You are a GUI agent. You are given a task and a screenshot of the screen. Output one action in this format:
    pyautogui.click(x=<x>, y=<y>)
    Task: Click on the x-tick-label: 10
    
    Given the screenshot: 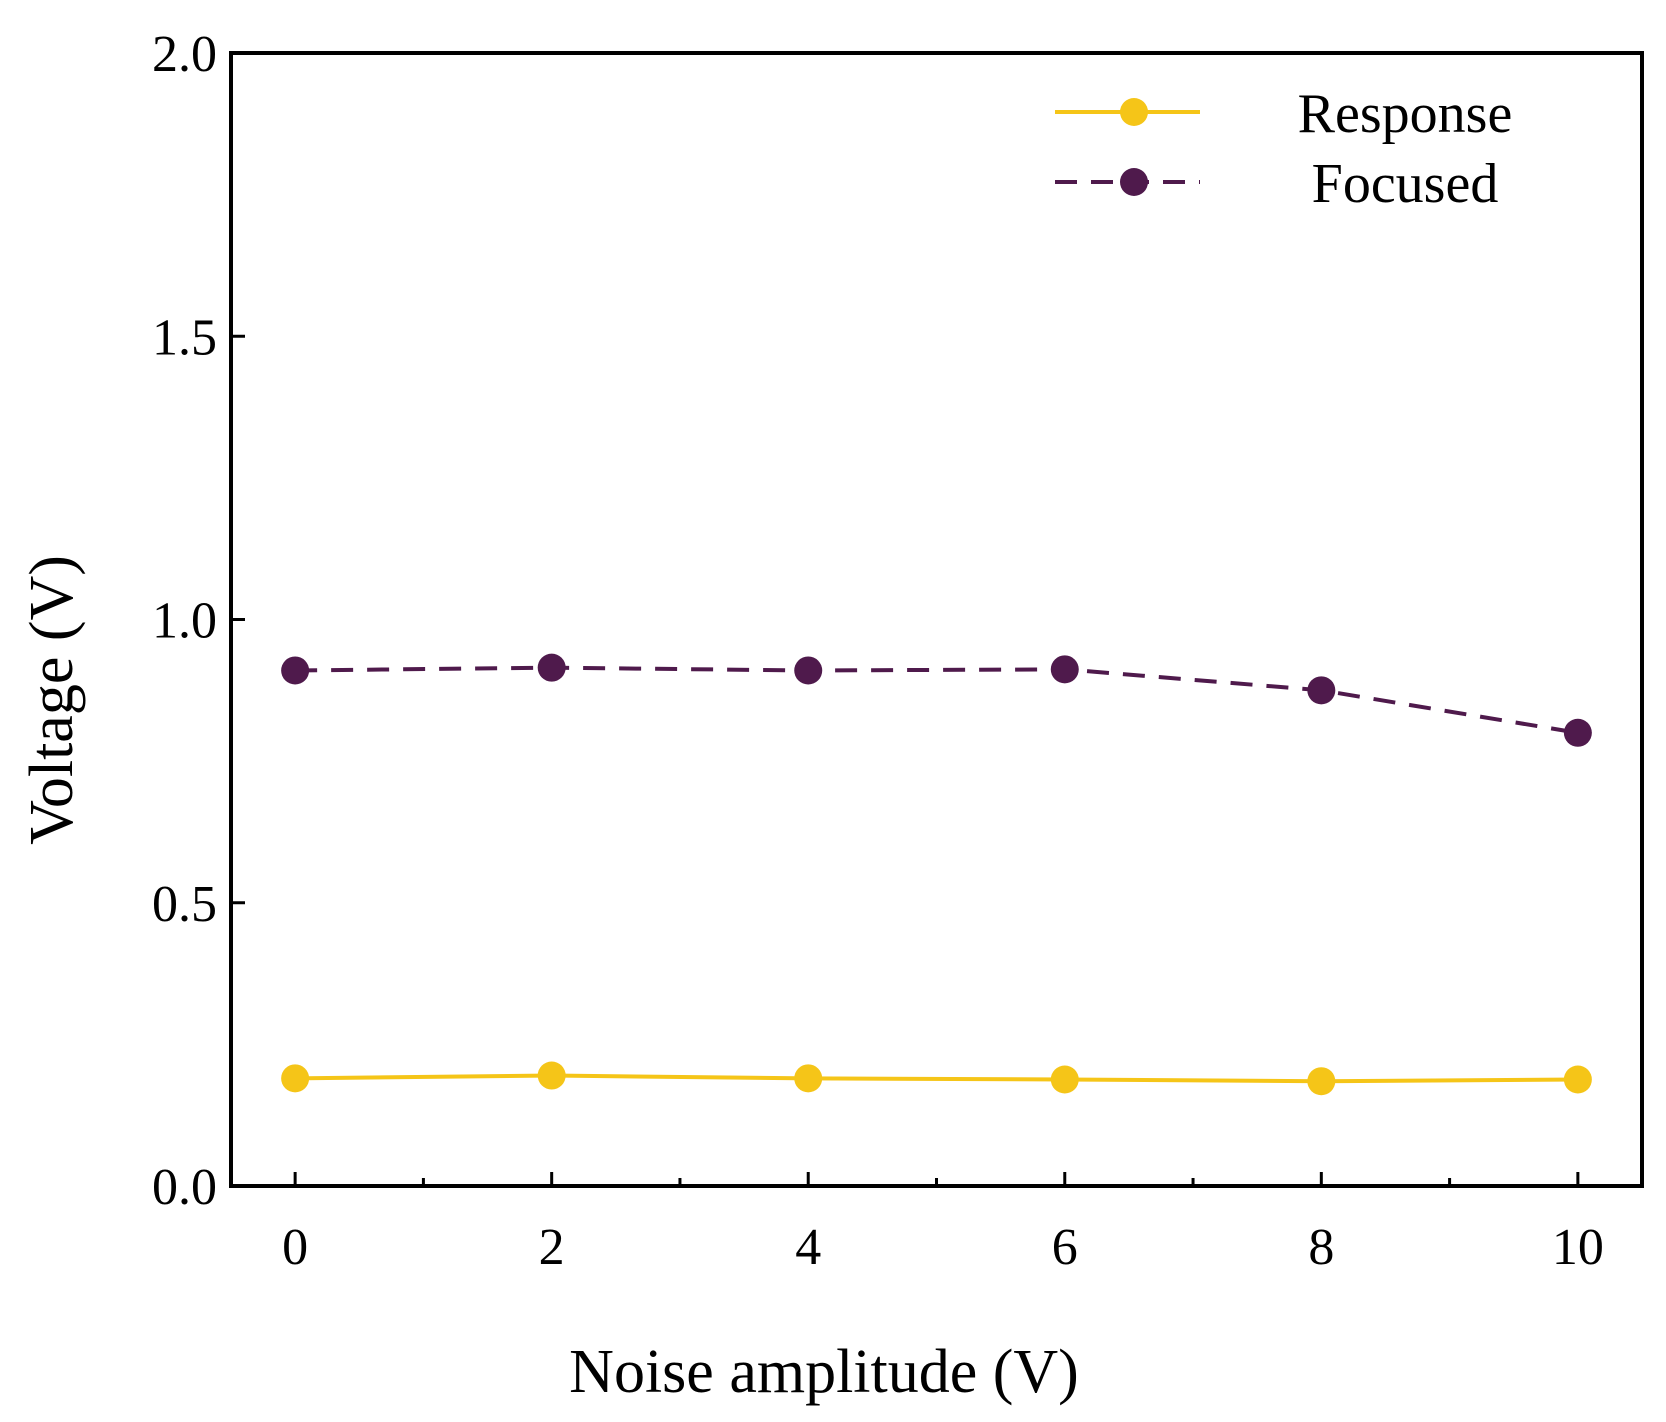 What is the action you would take?
    pyautogui.click(x=1578, y=1247)
    